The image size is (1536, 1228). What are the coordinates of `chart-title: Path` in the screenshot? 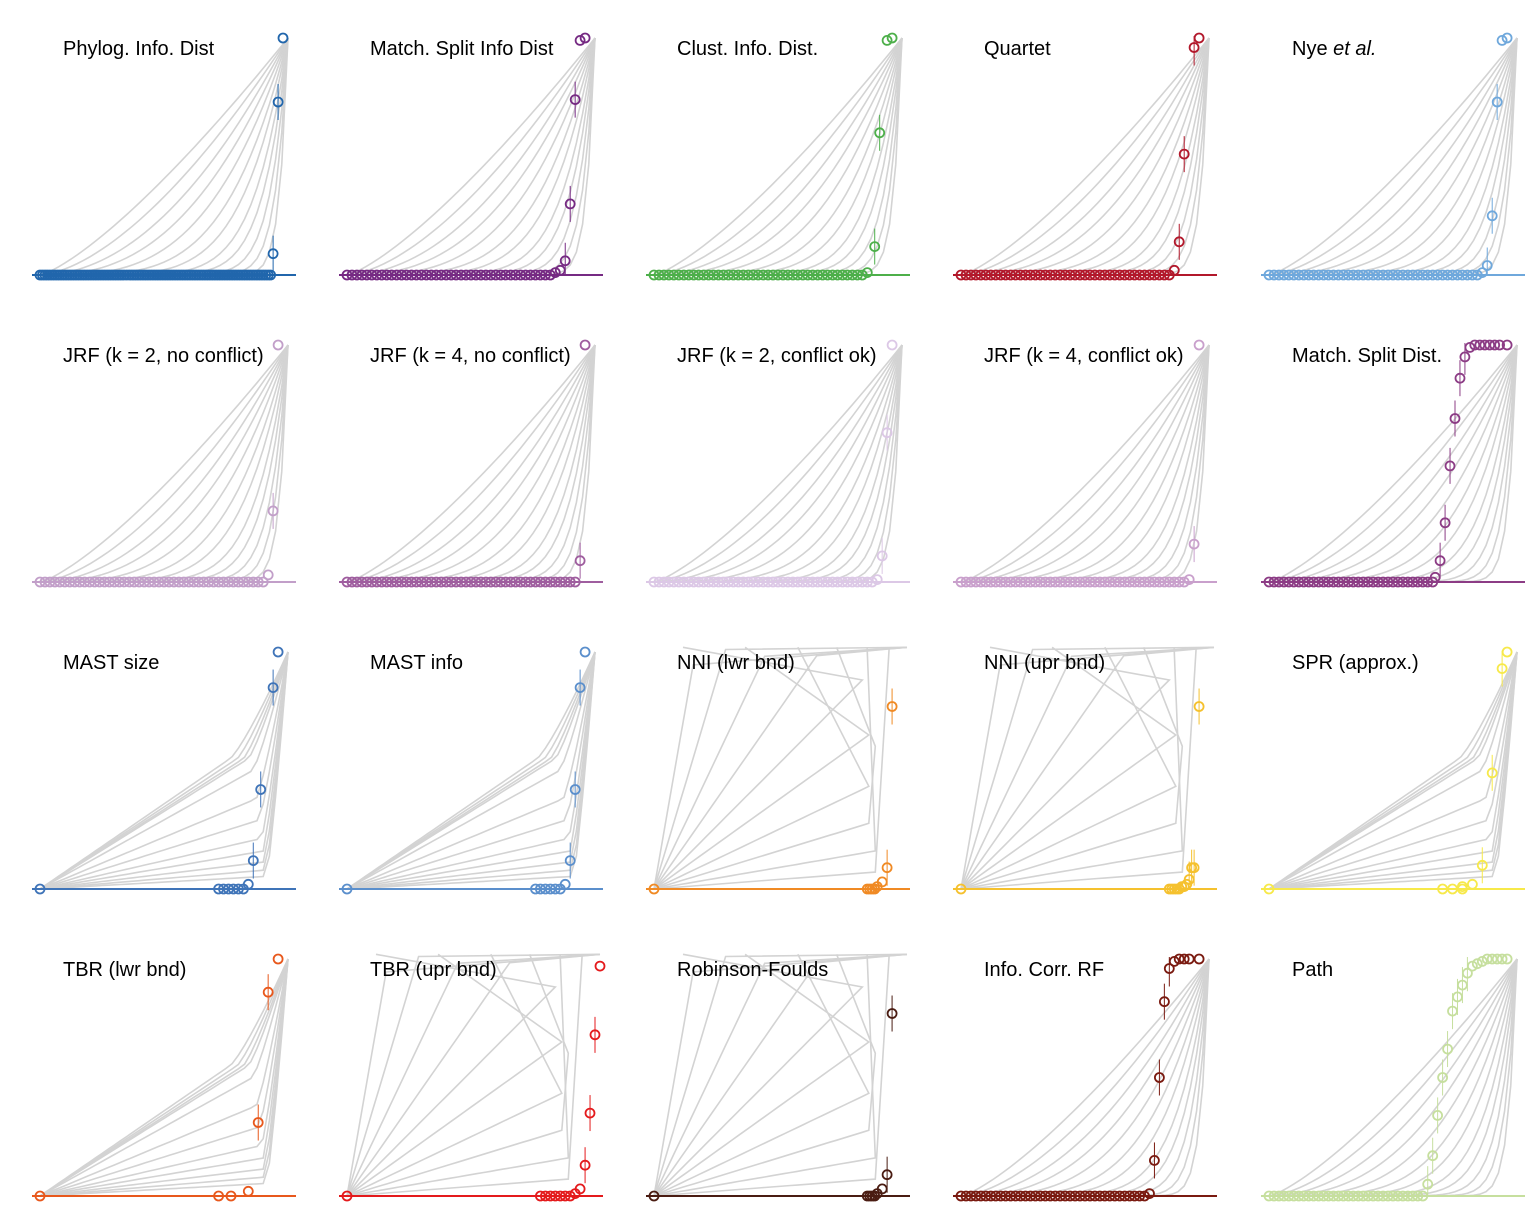 It's located at (1313, 970).